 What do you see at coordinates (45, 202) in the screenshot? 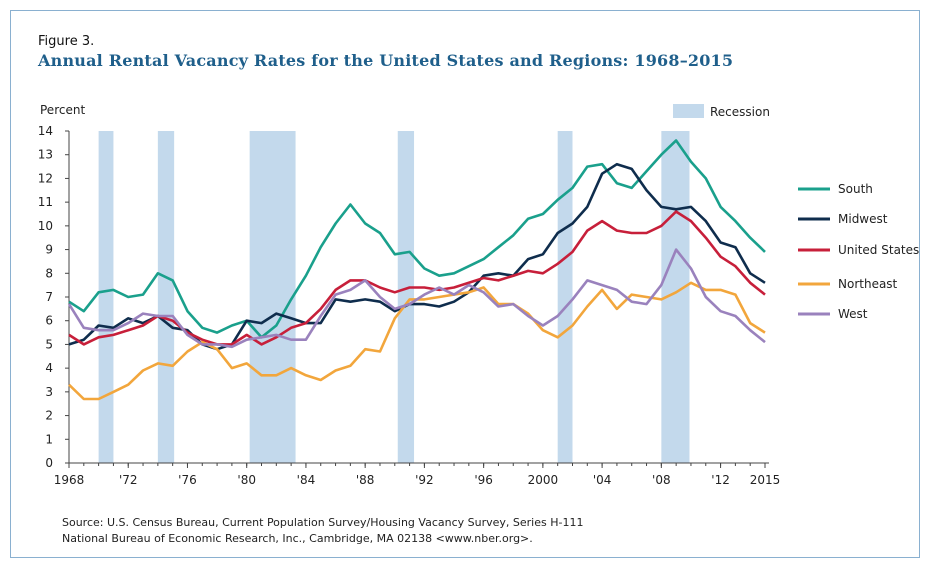
I see `y-tick-label: 11` at bounding box center [45, 202].